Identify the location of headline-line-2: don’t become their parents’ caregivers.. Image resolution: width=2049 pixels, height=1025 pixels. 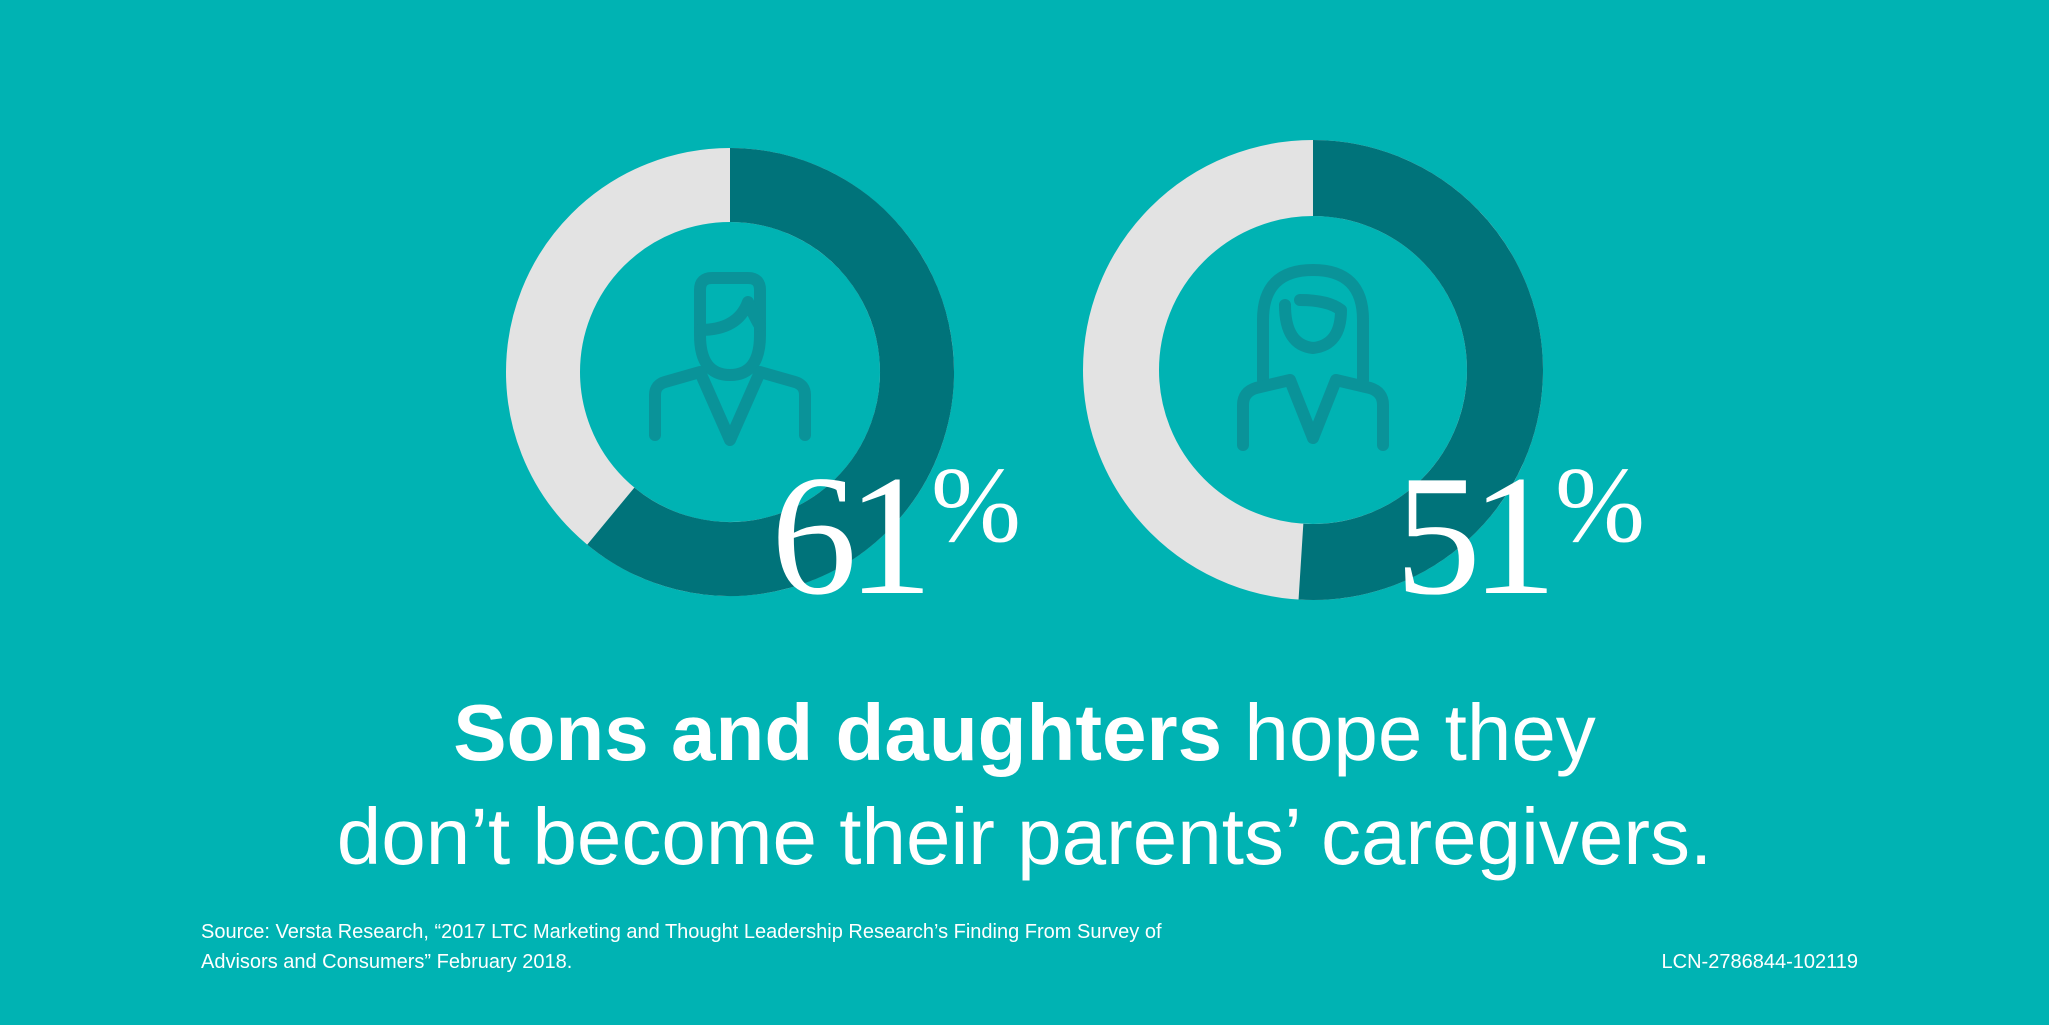
(1024, 836).